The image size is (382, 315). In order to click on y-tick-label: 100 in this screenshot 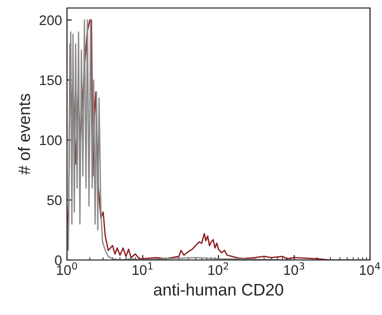, I will do `click(51, 140)`.